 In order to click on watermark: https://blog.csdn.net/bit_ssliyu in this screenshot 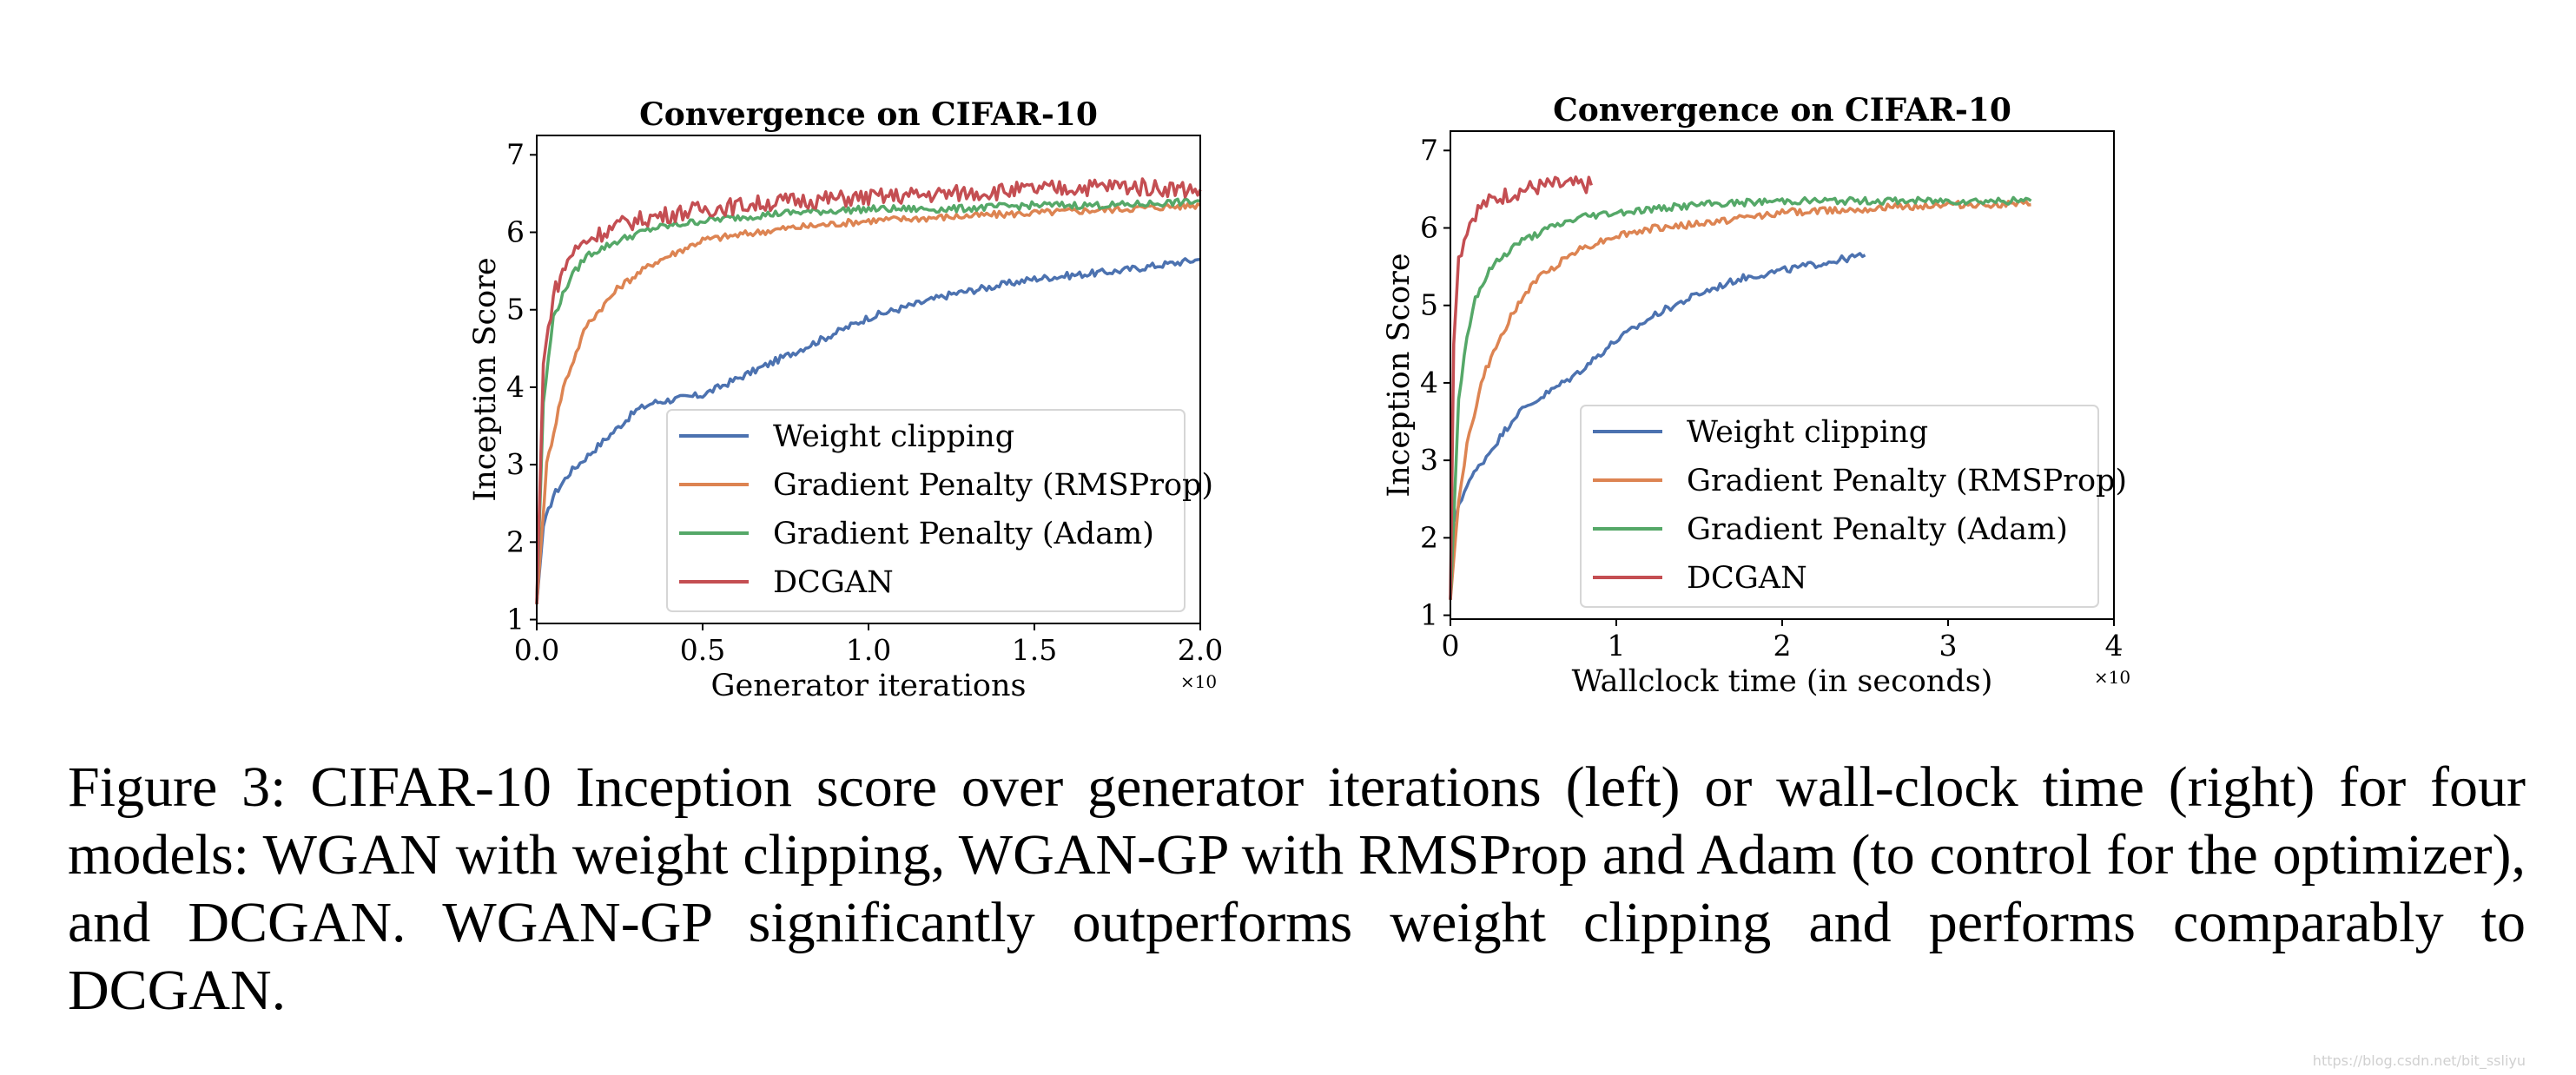, I will do `click(2419, 1060)`.